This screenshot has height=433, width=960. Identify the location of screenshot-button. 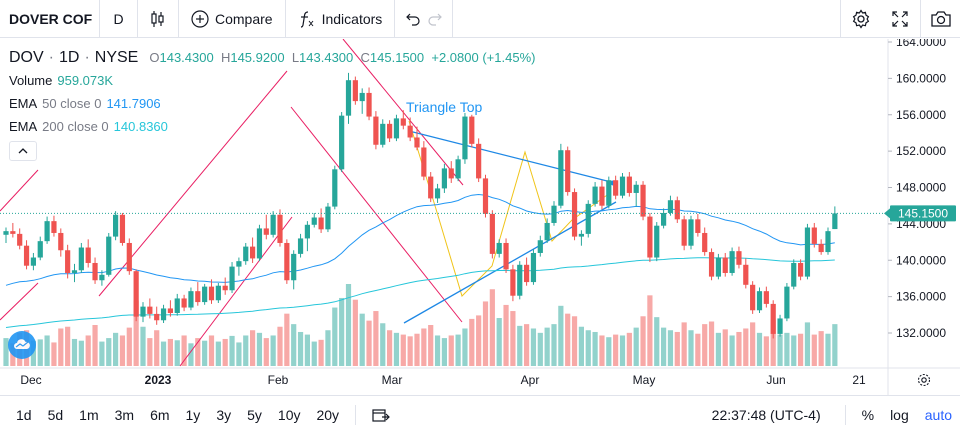
(940, 19).